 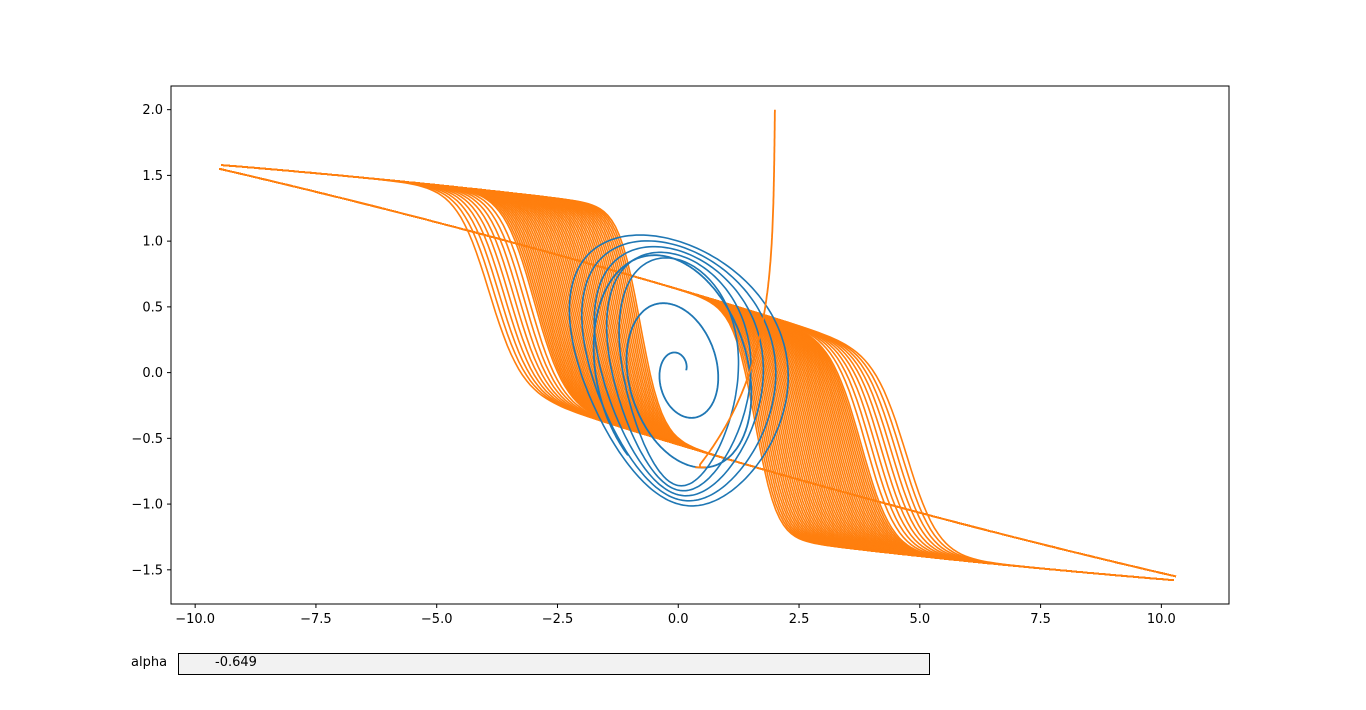 What do you see at coordinates (1040, 619) in the screenshot?
I see `x-tick-label: 7.5` at bounding box center [1040, 619].